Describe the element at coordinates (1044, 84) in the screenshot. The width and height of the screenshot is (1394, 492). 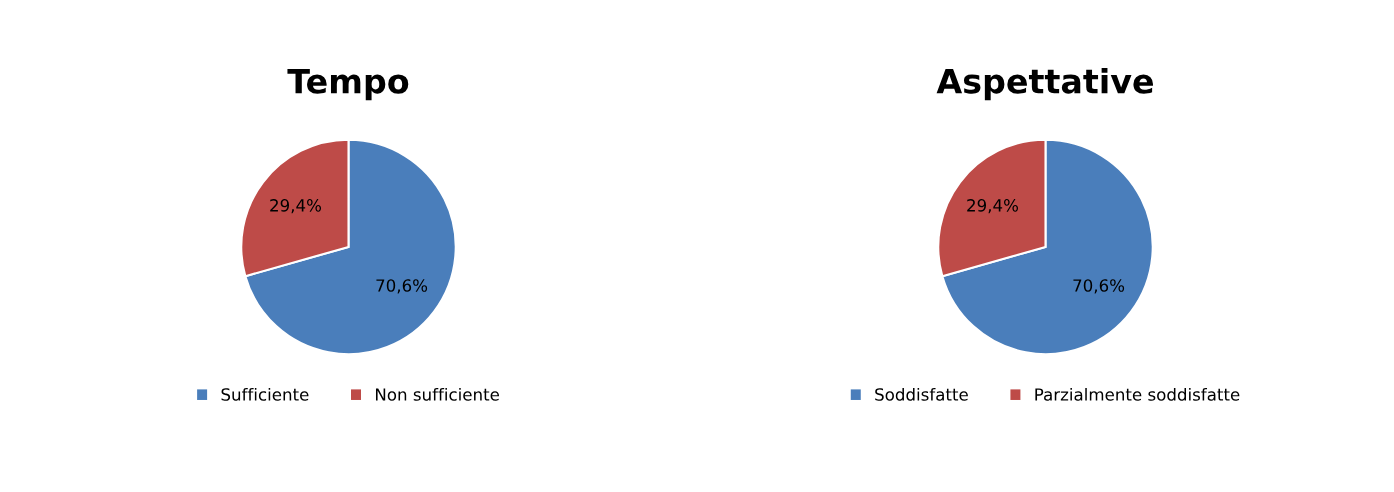
I see `chart-title: Aspettative` at that location.